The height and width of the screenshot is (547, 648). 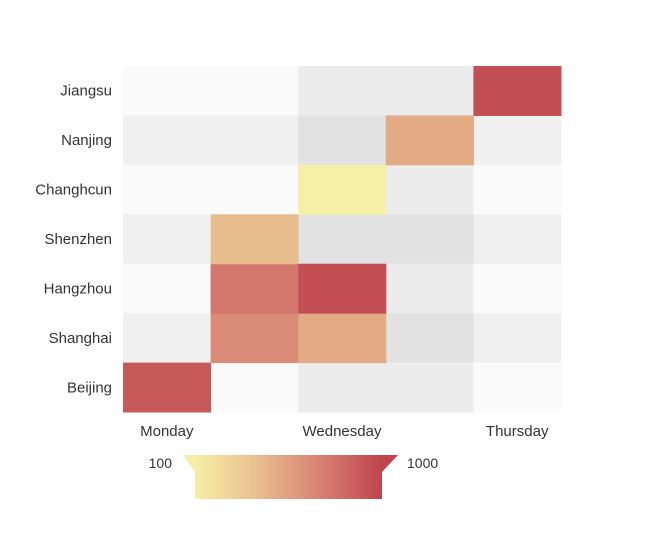 What do you see at coordinates (73, 190) in the screenshot?
I see `y-tick-label: Changhcun` at bounding box center [73, 190].